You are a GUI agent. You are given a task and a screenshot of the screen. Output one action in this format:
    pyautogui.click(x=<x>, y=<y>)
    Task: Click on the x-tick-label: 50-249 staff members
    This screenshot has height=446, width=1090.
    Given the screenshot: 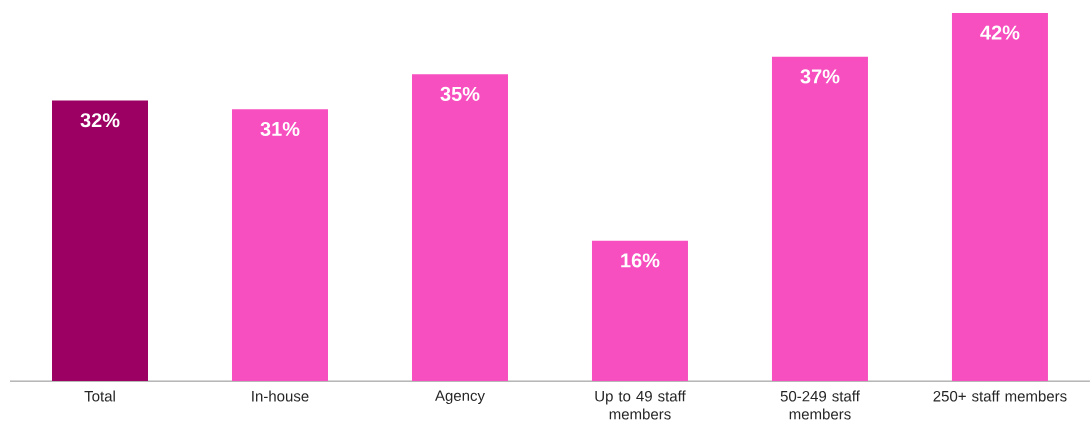 What is the action you would take?
    pyautogui.click(x=820, y=405)
    